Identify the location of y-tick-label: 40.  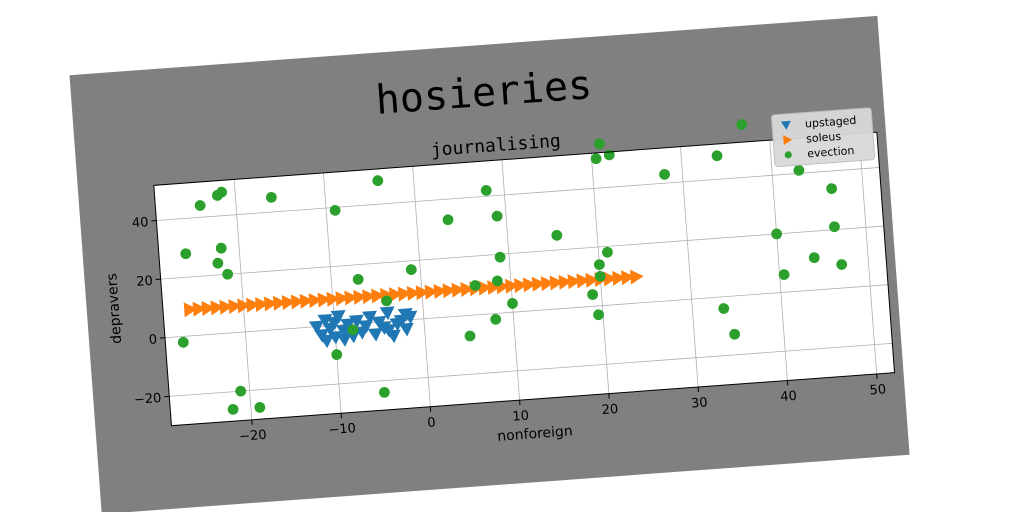
(140, 223).